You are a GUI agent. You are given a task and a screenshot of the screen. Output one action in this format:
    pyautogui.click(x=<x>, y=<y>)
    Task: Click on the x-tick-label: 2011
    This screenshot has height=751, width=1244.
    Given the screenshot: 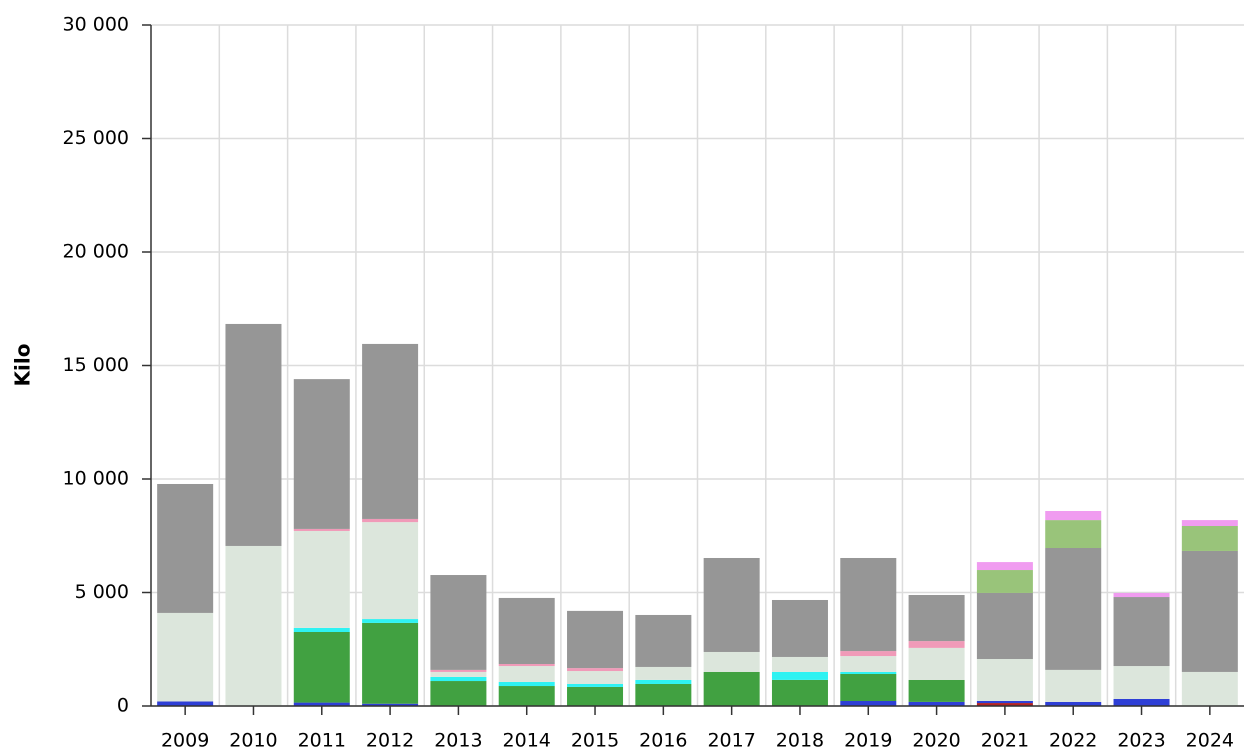 What is the action you would take?
    pyautogui.click(x=322, y=740)
    